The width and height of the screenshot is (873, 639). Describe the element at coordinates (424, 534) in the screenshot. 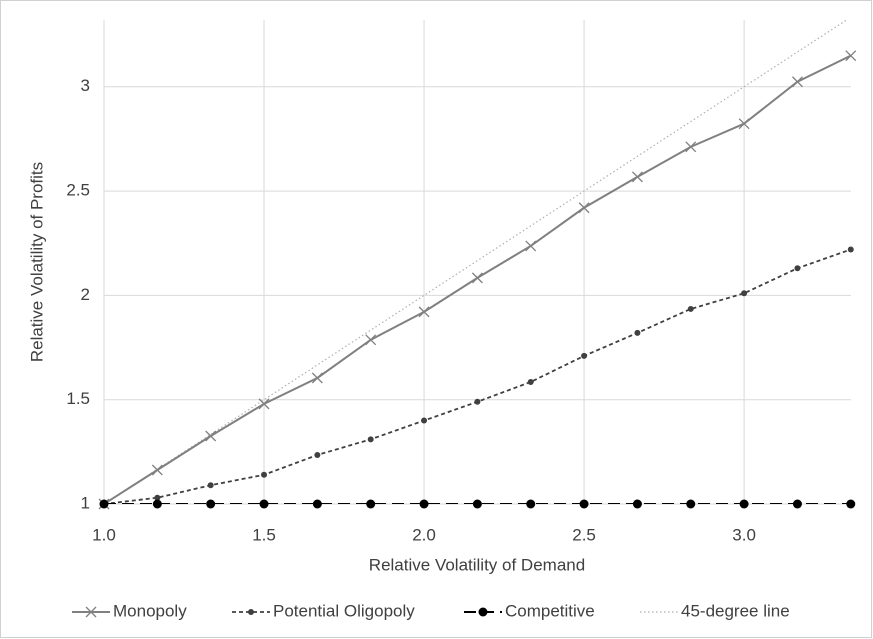

I see `x-tick-label: 2.0` at that location.